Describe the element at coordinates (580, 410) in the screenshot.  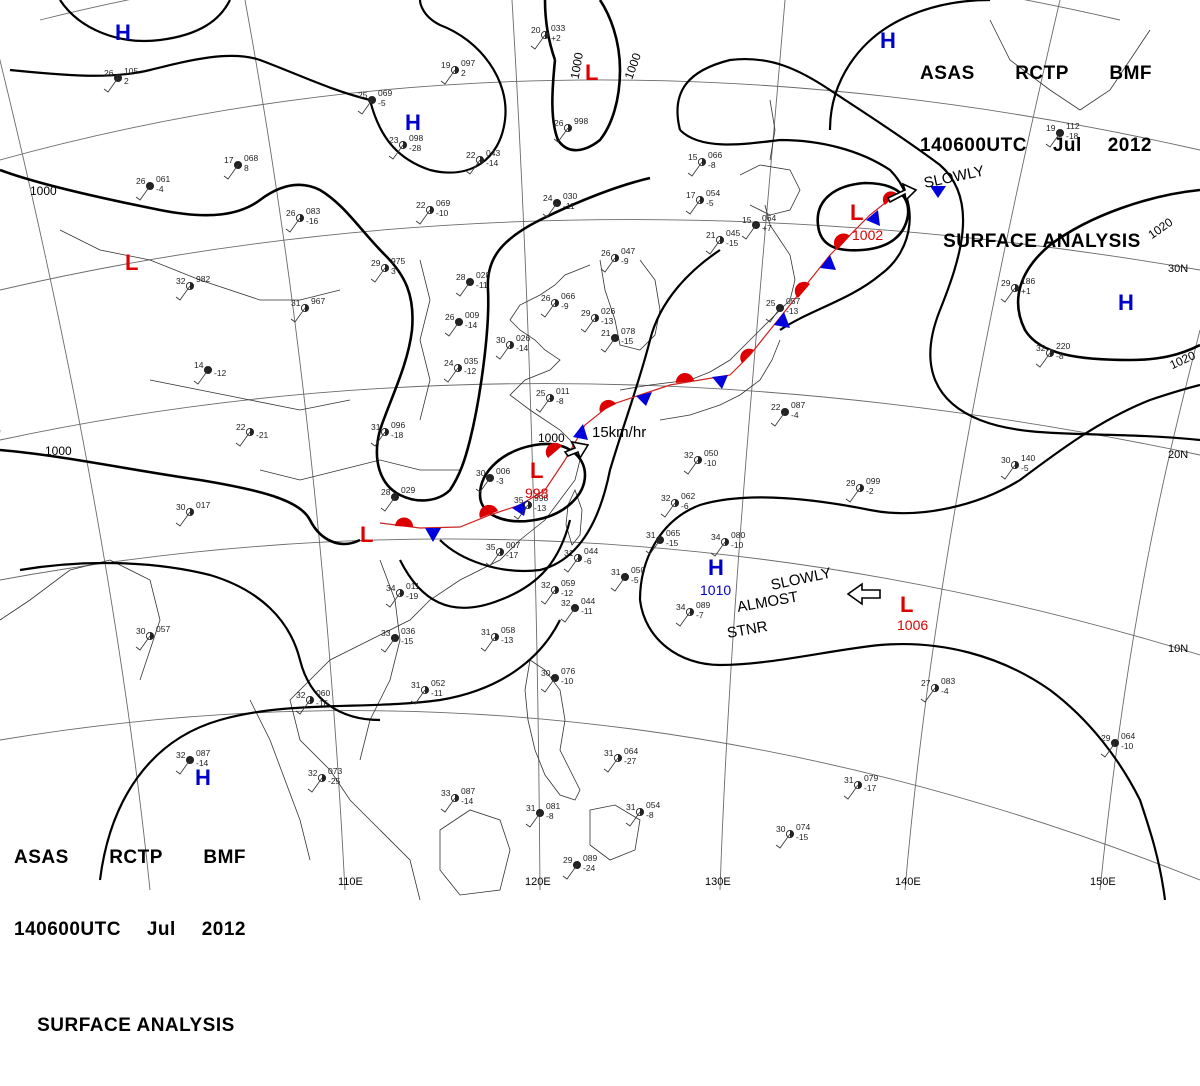
I see `isobar-china-trough` at that location.